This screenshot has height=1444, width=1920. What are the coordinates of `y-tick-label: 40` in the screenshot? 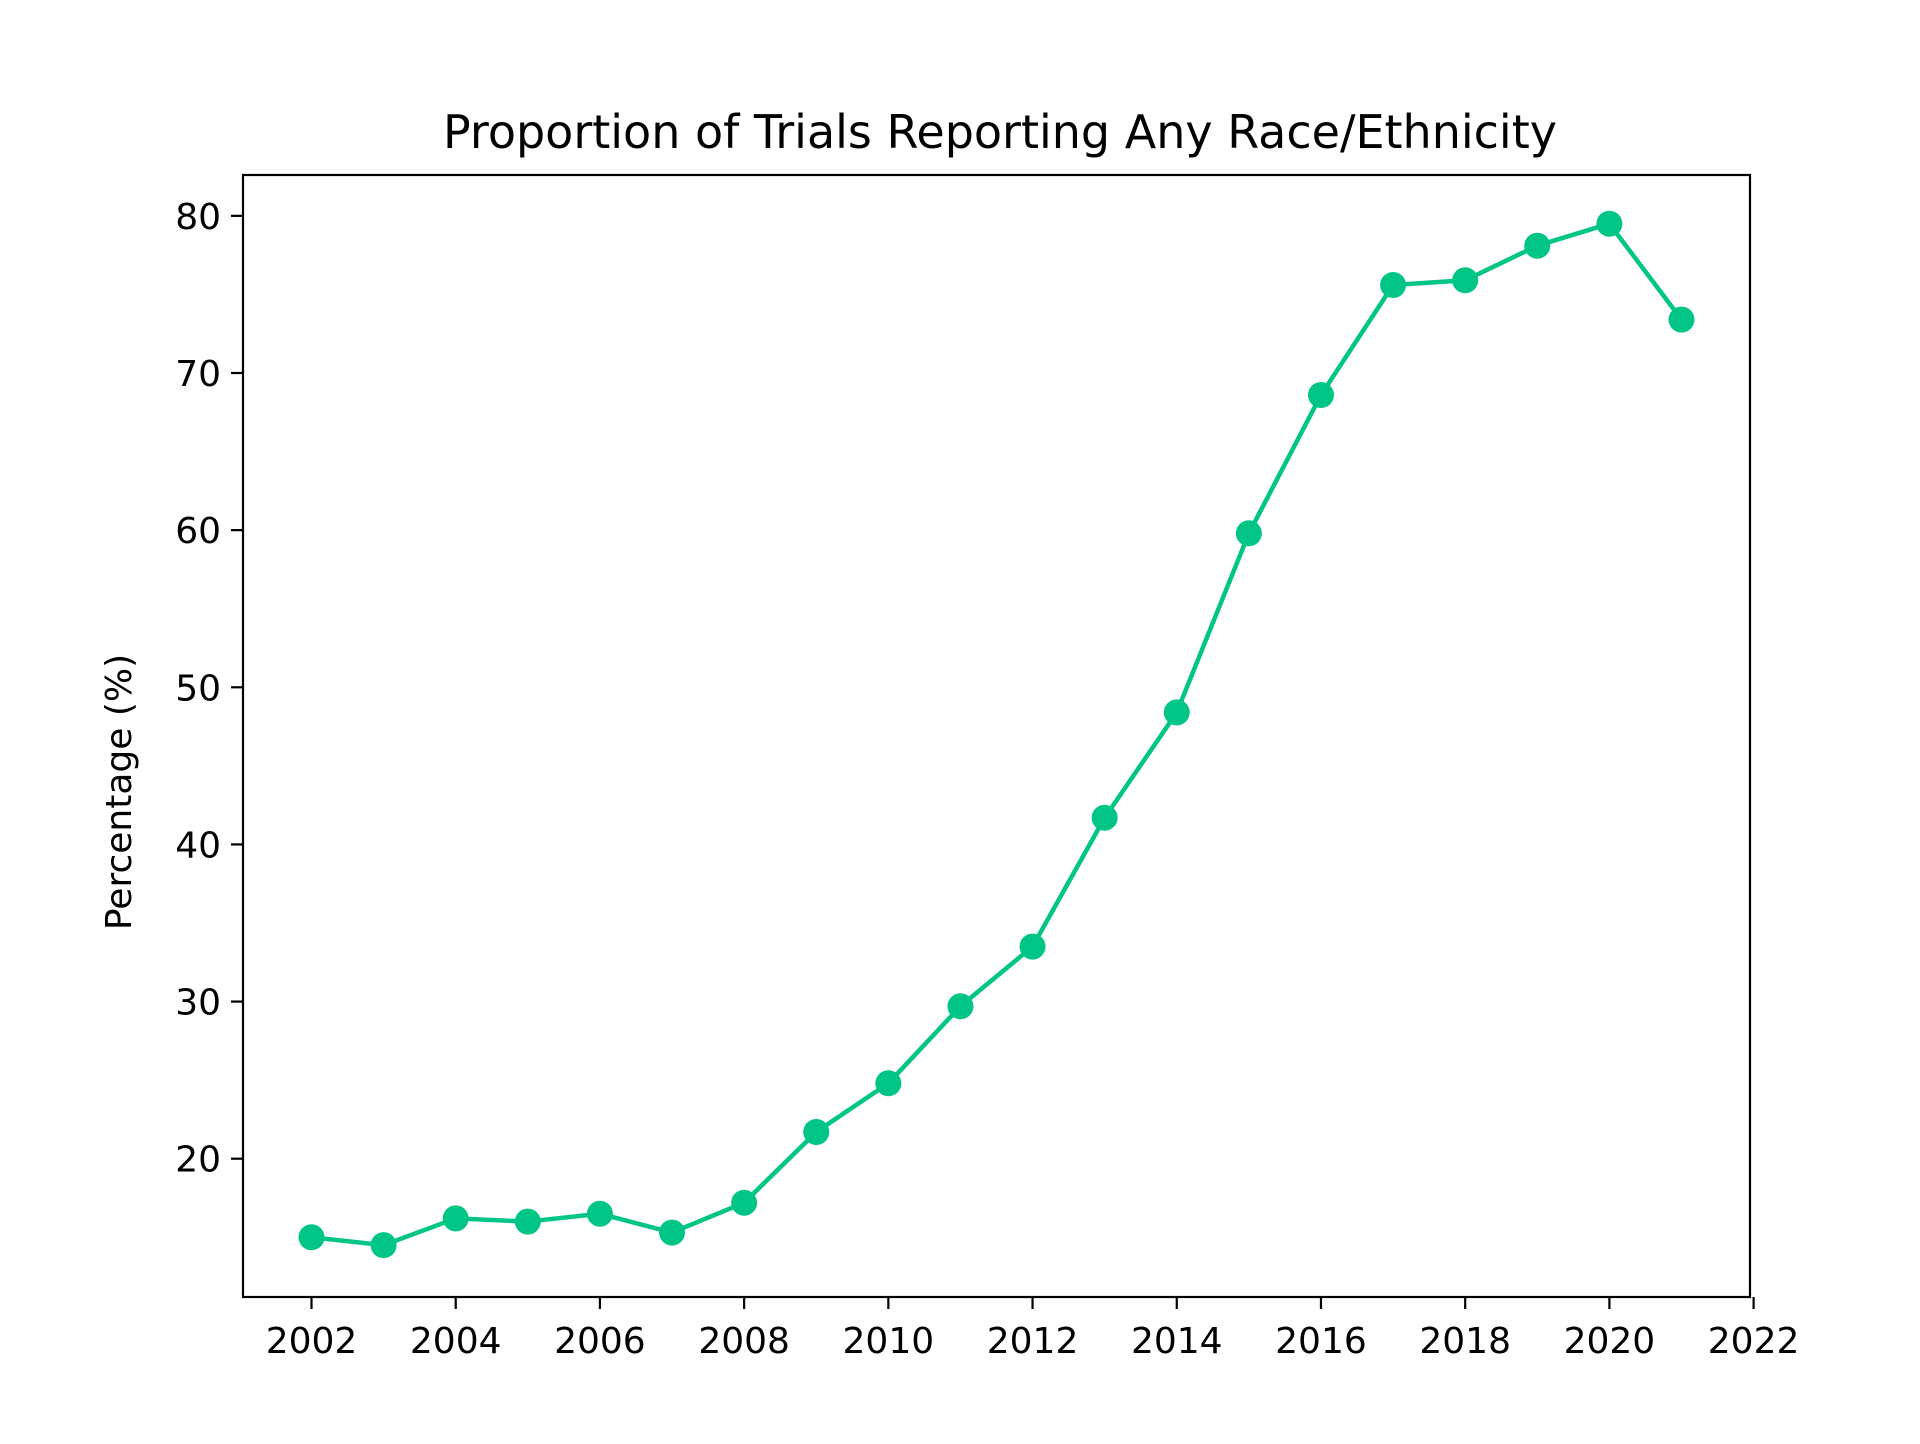 It's located at (198, 845).